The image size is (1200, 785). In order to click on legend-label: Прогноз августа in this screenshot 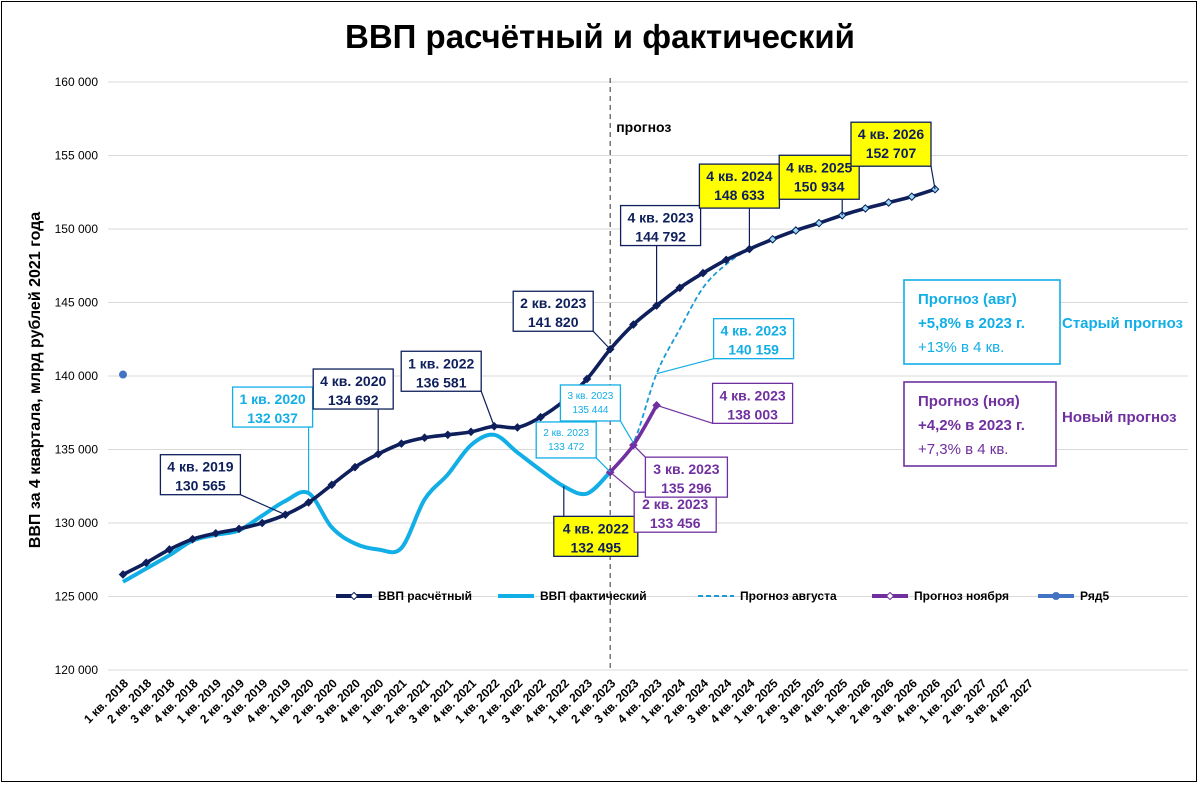, I will do `click(788, 596)`.